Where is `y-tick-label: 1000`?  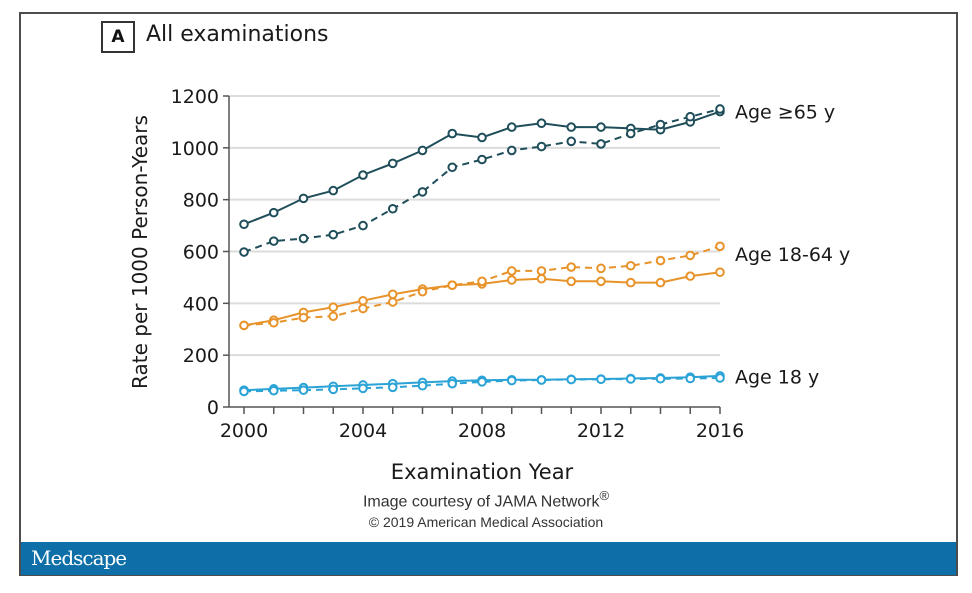
y-tick-label: 1000 is located at coordinates (195, 149).